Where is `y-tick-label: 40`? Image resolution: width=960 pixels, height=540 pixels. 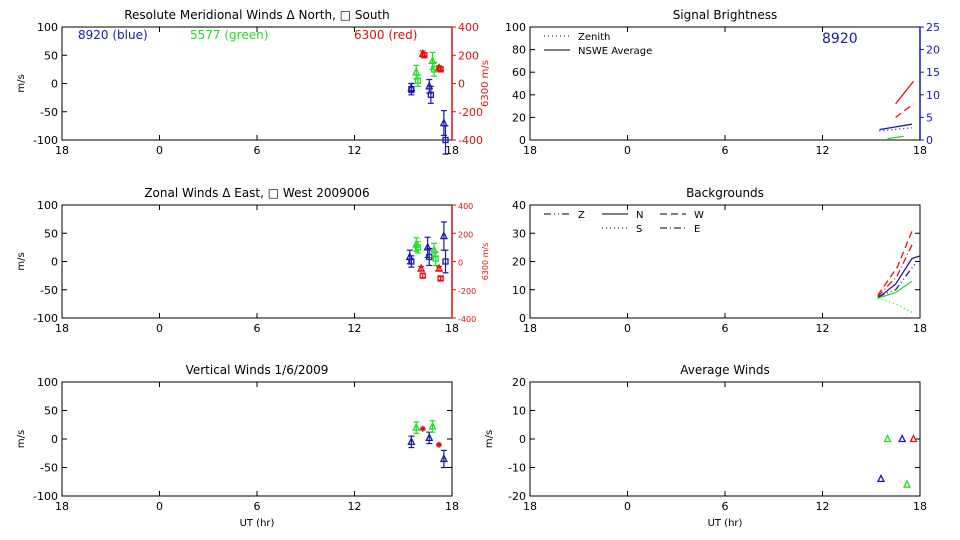
y-tick-label: 40 is located at coordinates (519, 205).